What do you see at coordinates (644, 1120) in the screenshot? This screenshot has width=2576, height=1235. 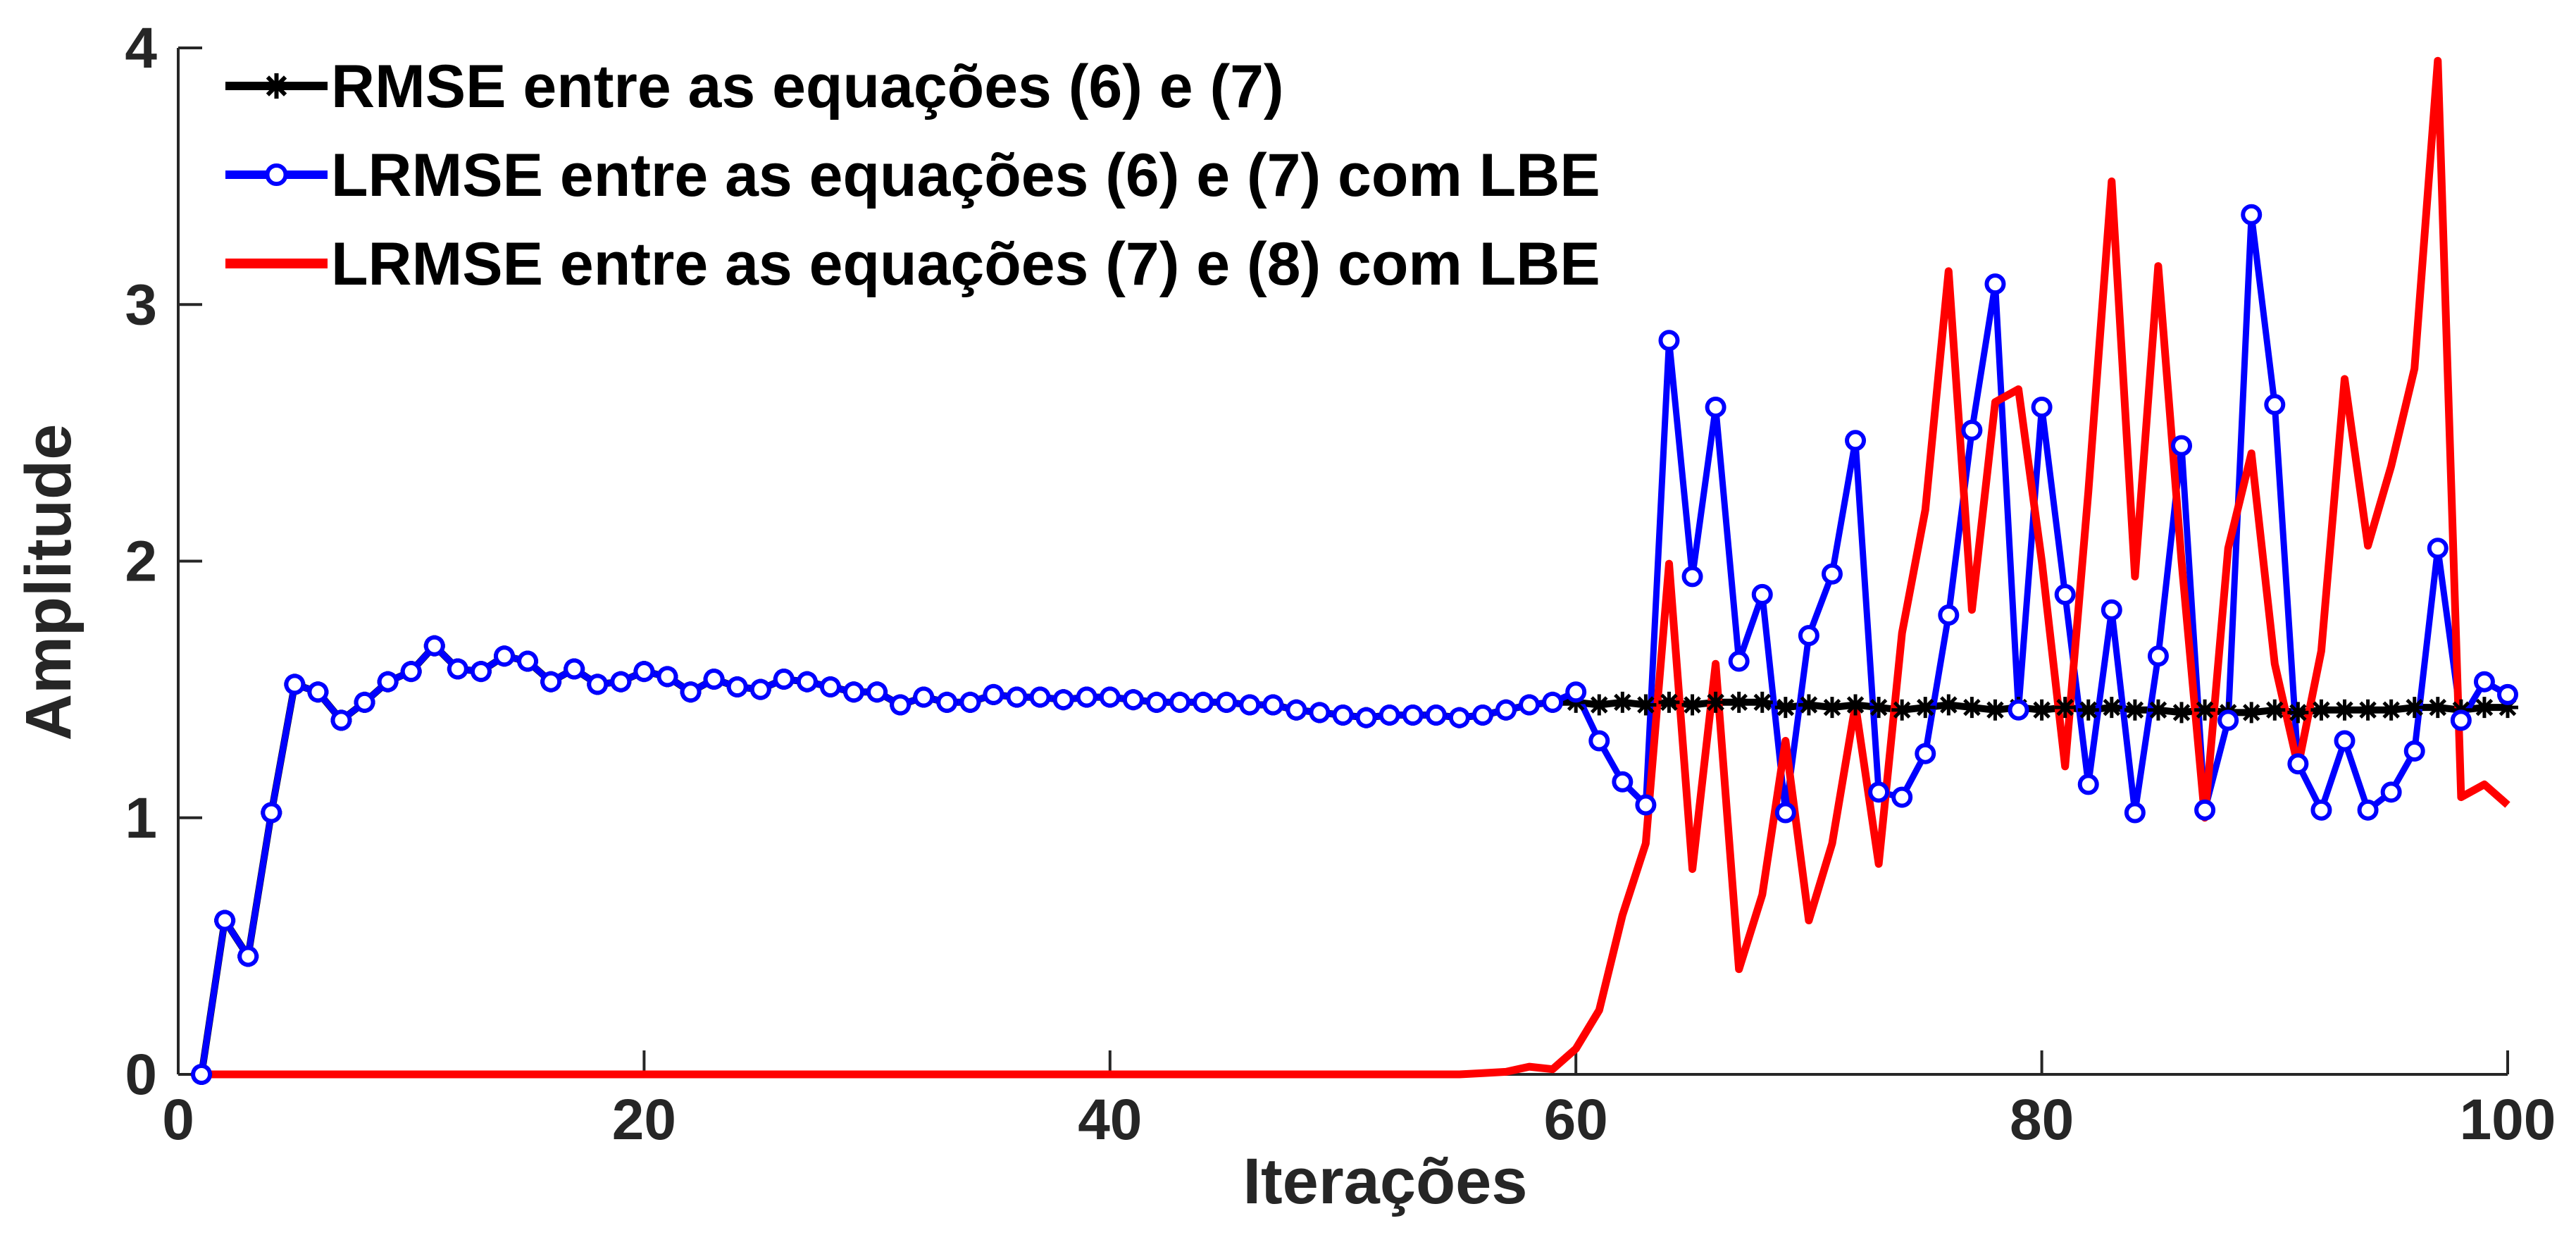 I see `x-tick-label: 20` at bounding box center [644, 1120].